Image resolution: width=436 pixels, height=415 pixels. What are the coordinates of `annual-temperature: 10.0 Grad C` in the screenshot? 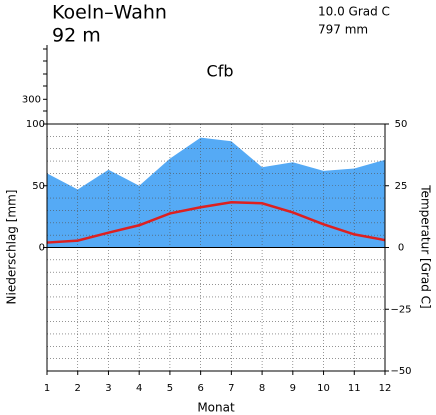 It's located at (354, 12).